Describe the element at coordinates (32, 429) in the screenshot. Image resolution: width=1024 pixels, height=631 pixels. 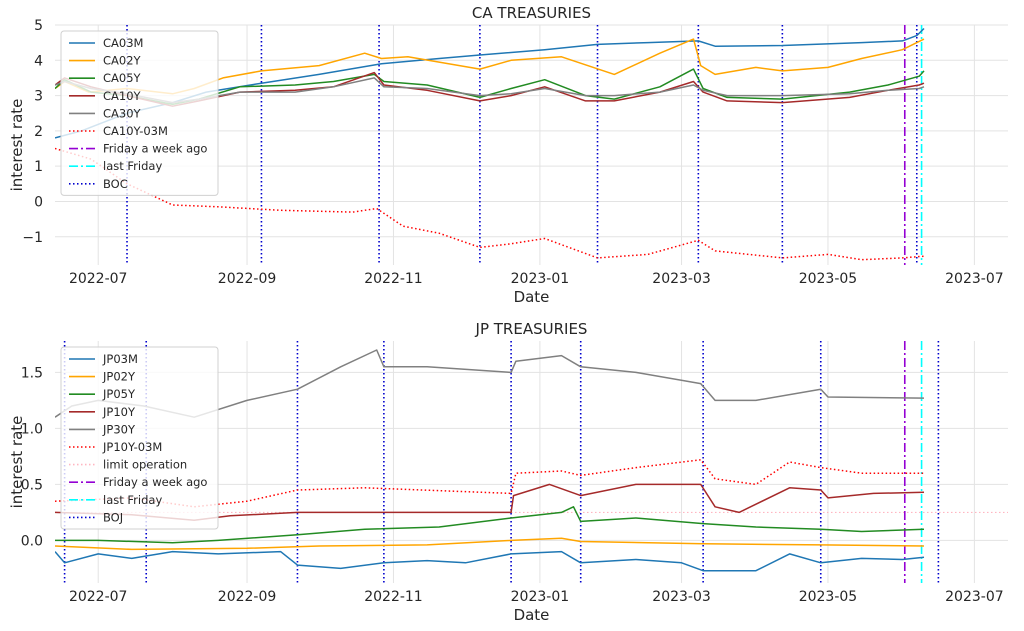
I see `jp-y-tick-label: 1.0` at that location.